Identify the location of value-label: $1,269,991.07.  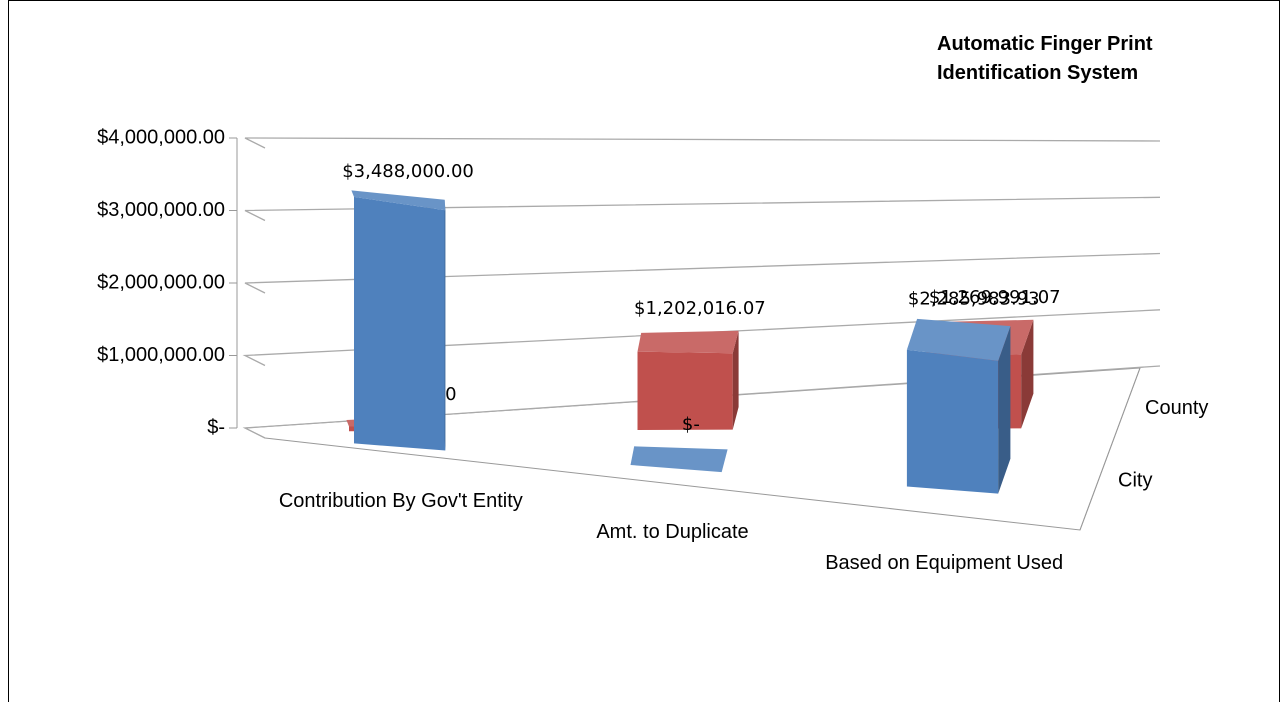
(995, 297).